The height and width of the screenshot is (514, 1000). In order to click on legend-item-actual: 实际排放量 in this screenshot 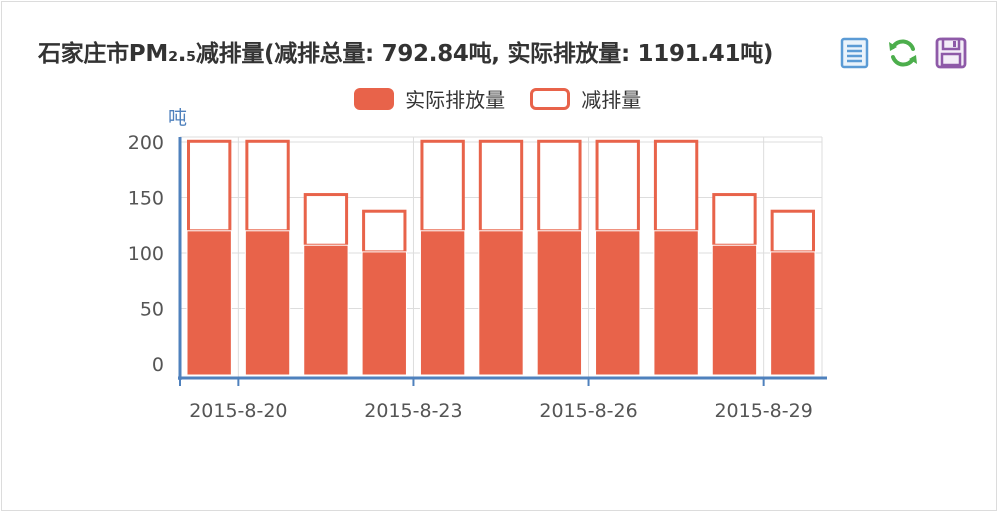, I will do `click(429, 98)`.